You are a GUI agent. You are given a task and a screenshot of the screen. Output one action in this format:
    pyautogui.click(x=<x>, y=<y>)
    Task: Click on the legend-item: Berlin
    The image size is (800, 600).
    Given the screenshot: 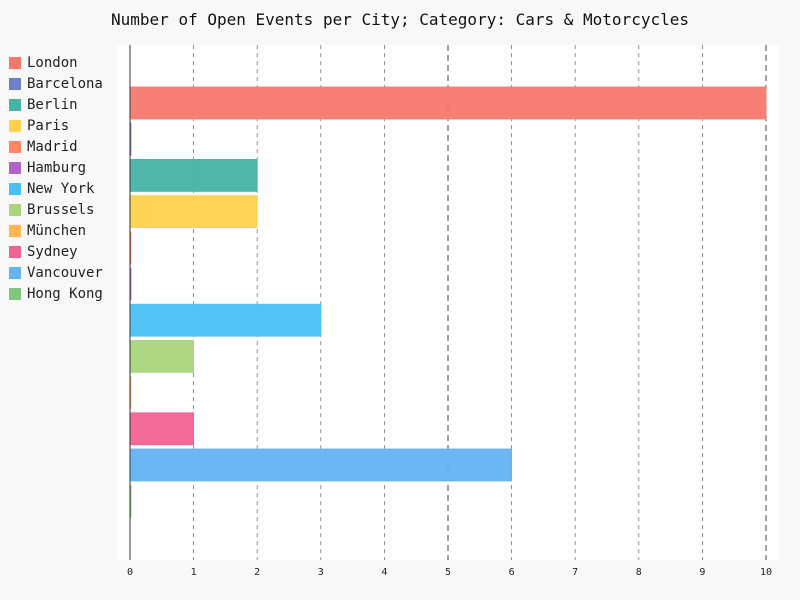 What is the action you would take?
    pyautogui.click(x=56, y=104)
    